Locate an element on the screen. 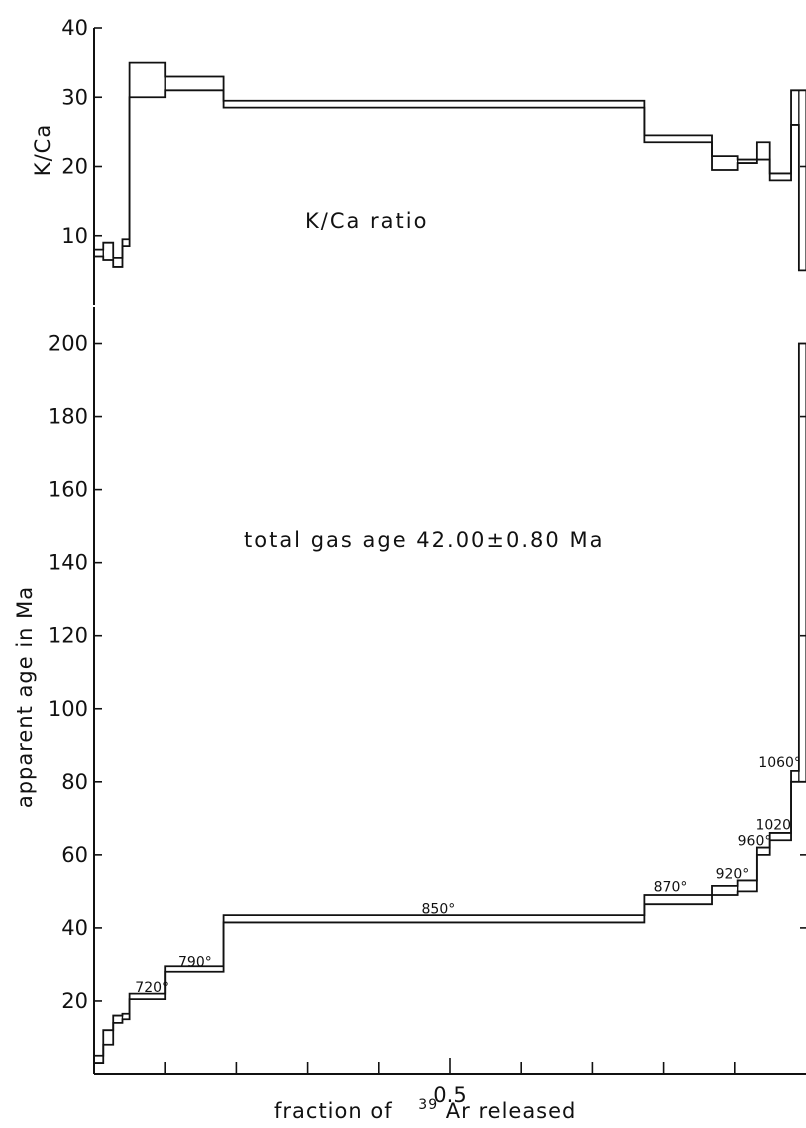 The height and width of the screenshot is (1128, 806). temperature-label: 790° is located at coordinates (195, 962).